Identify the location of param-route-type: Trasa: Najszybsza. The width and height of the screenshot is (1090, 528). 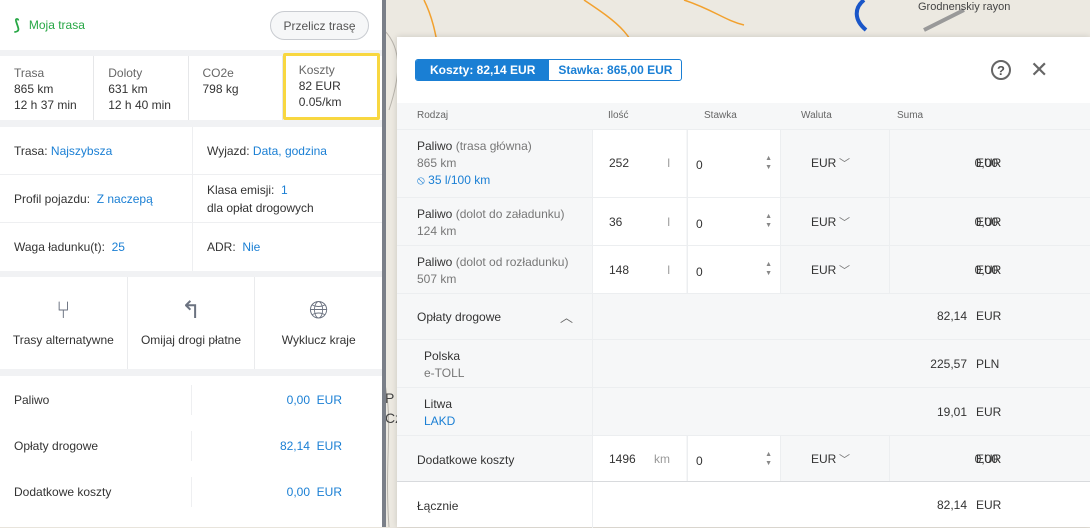
(103, 151).